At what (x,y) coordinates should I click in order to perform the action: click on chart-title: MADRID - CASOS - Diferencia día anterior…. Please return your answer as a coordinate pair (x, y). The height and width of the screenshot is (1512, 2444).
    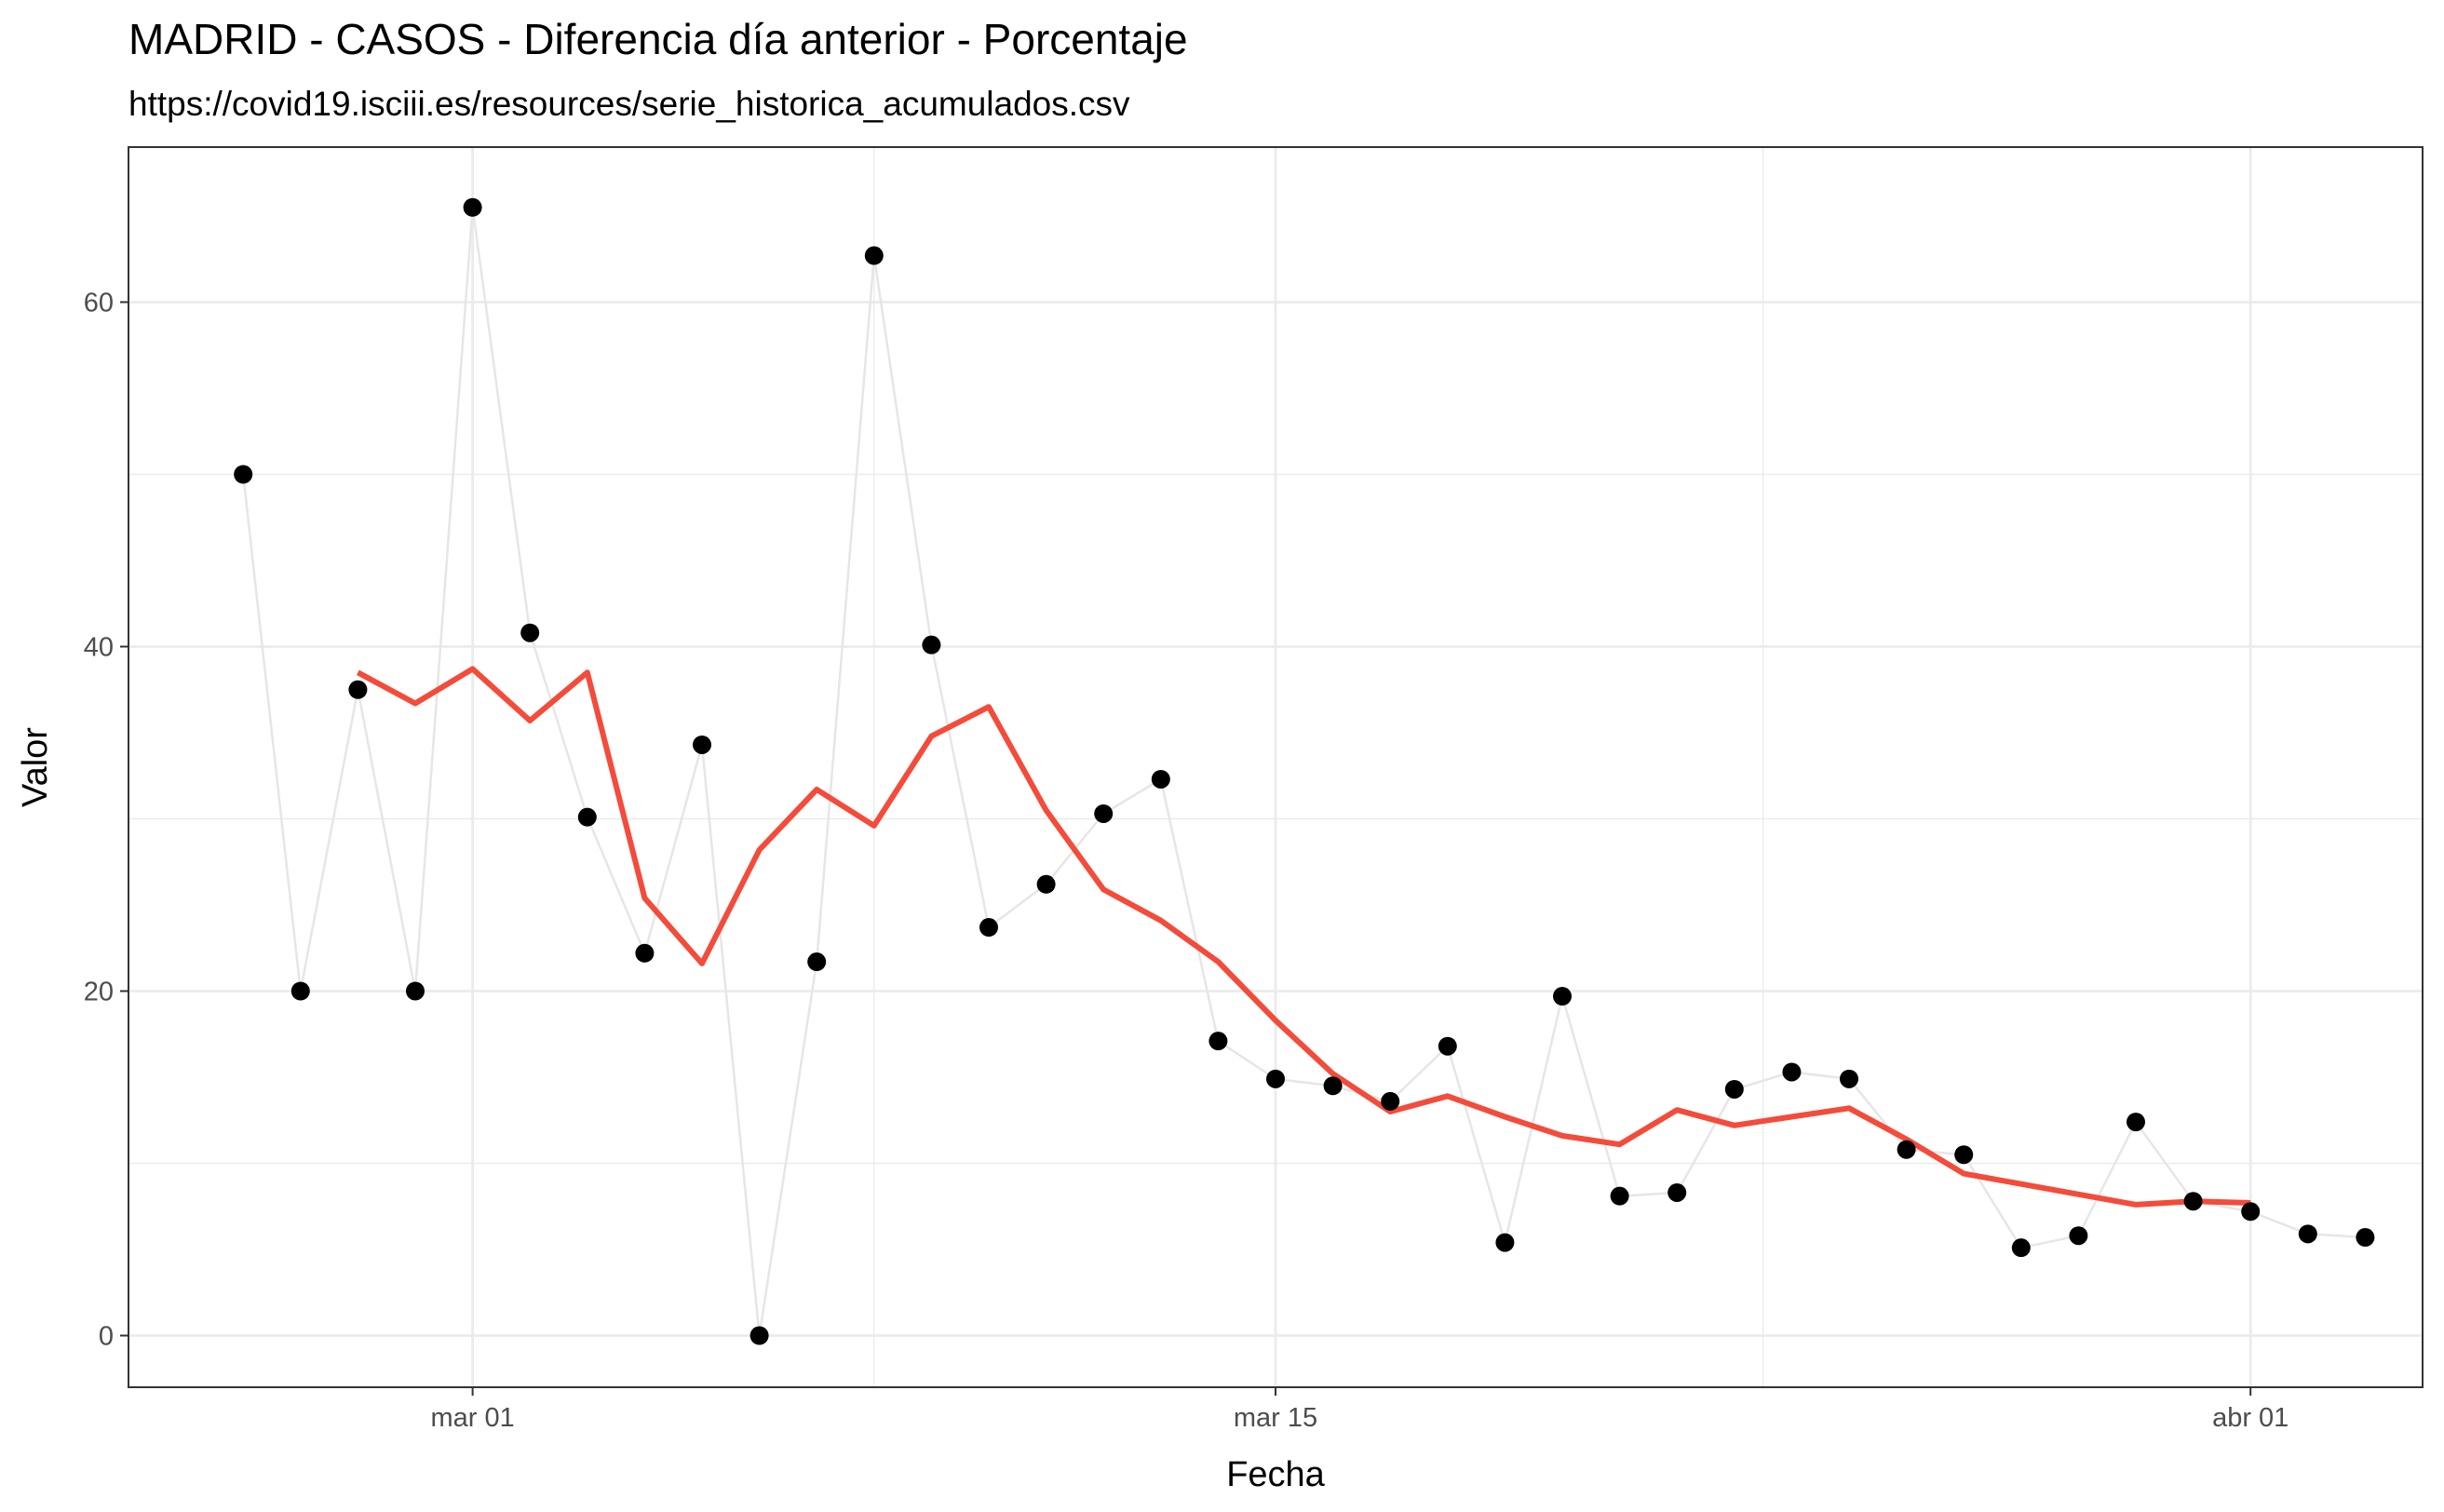
    Looking at the image, I should click on (658, 39).